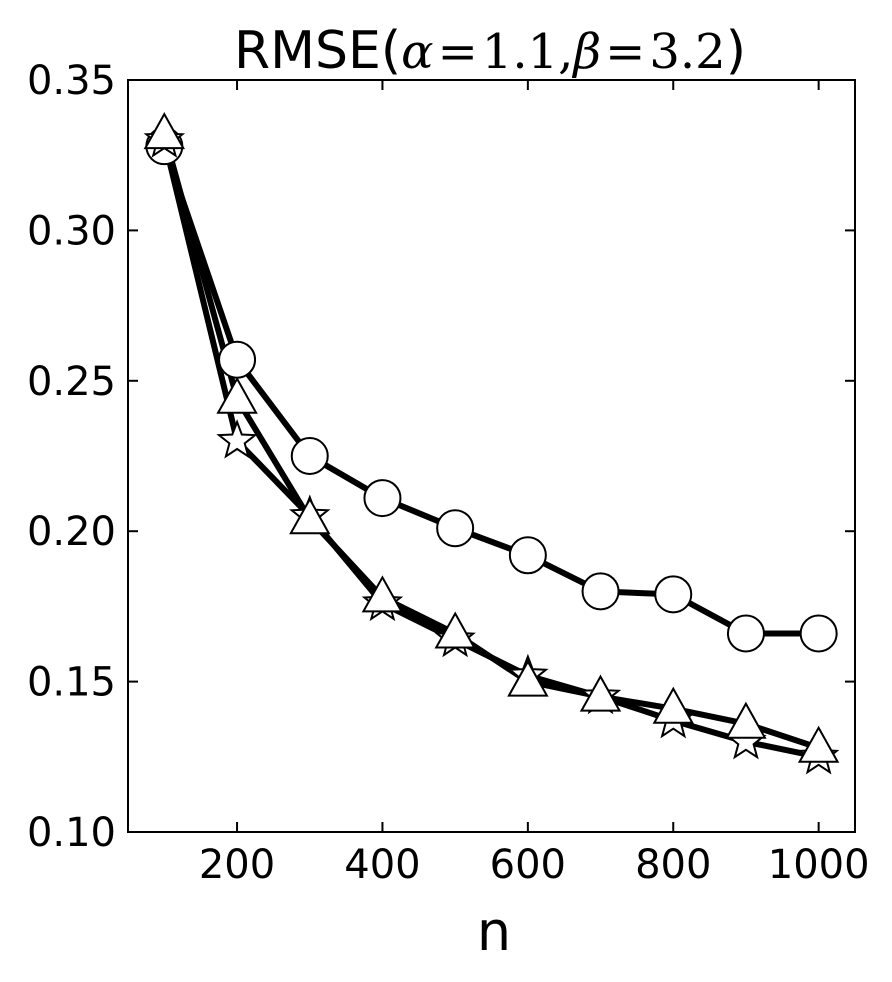 The width and height of the screenshot is (892, 982). I want to click on title-eq-2: =, so click(625, 52).